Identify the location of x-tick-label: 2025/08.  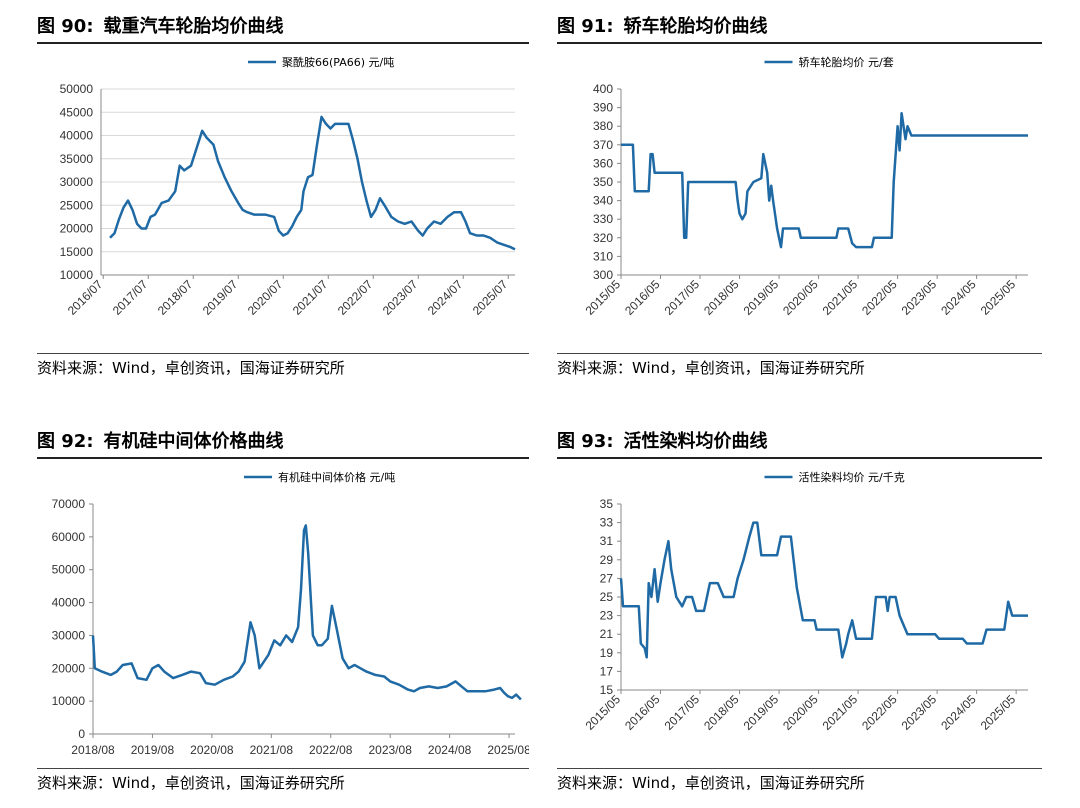
(508, 750).